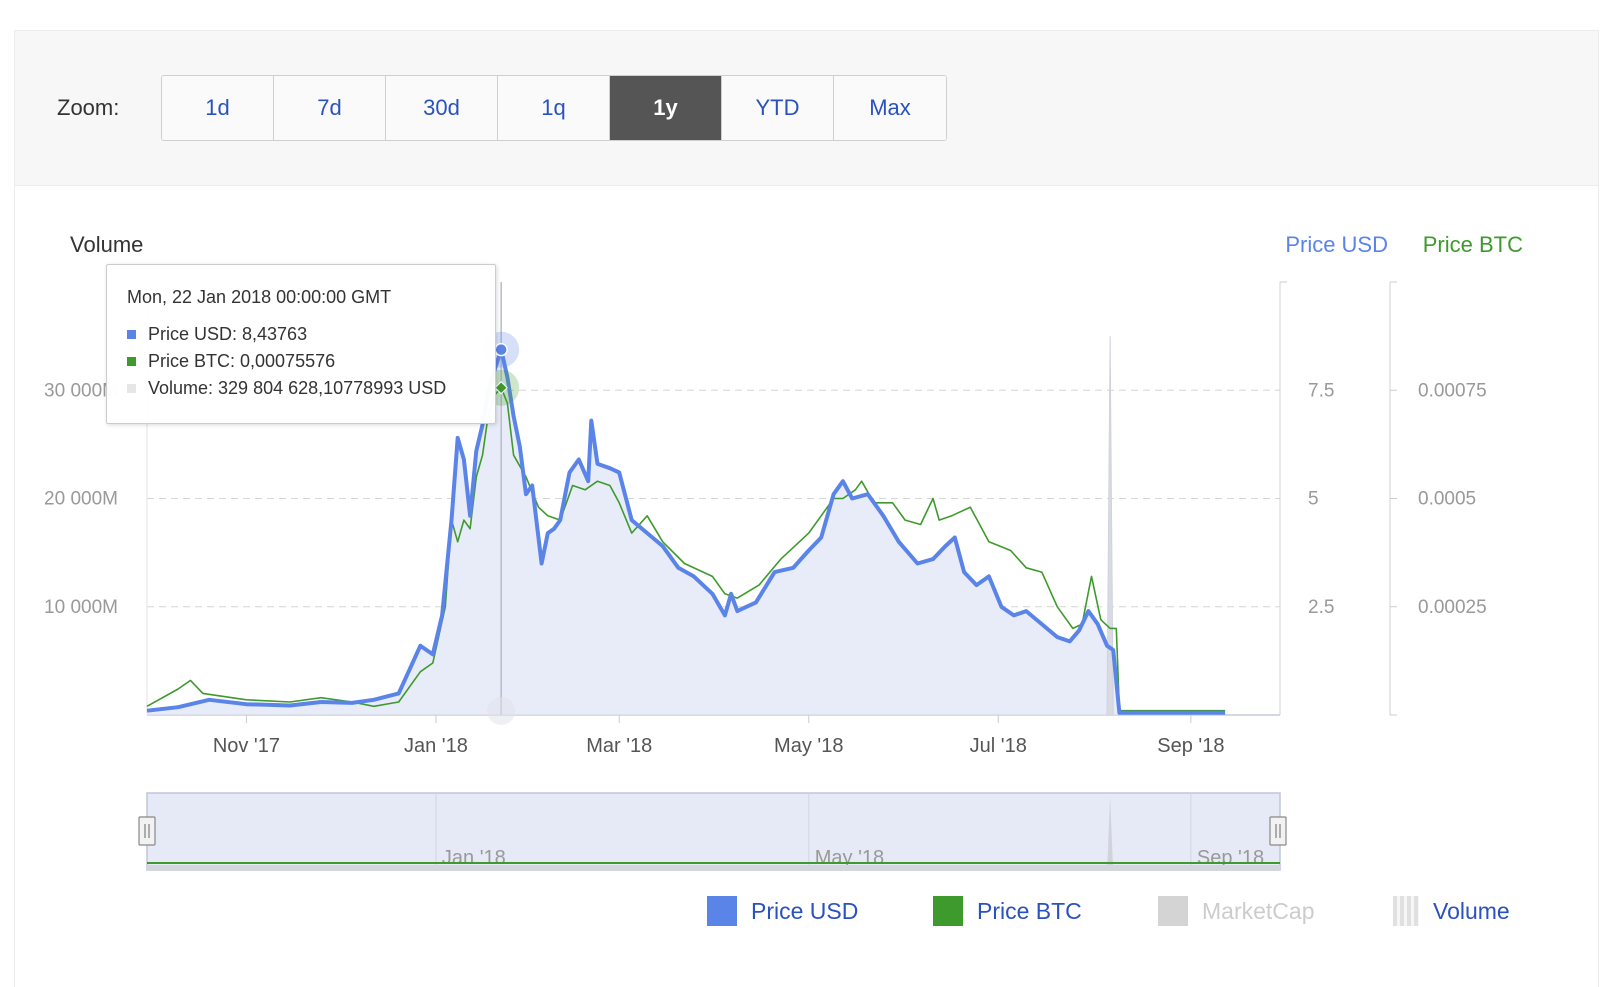 Image resolution: width=1610 pixels, height=987 pixels. Describe the element at coordinates (330, 108) in the screenshot. I see `zoom-7d-button: 7d` at that location.